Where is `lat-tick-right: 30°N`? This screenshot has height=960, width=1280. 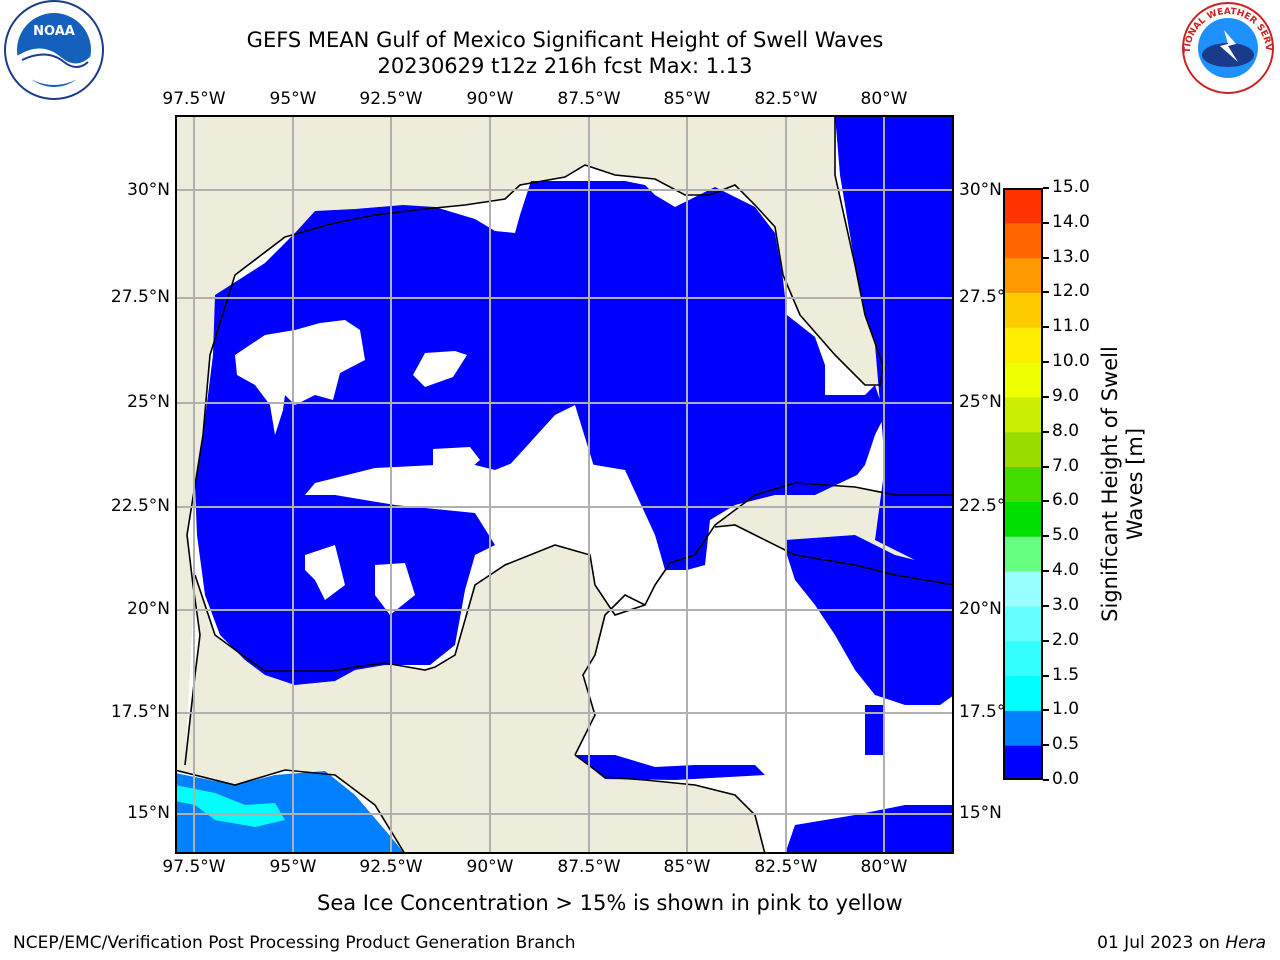 lat-tick-right: 30°N is located at coordinates (980, 190).